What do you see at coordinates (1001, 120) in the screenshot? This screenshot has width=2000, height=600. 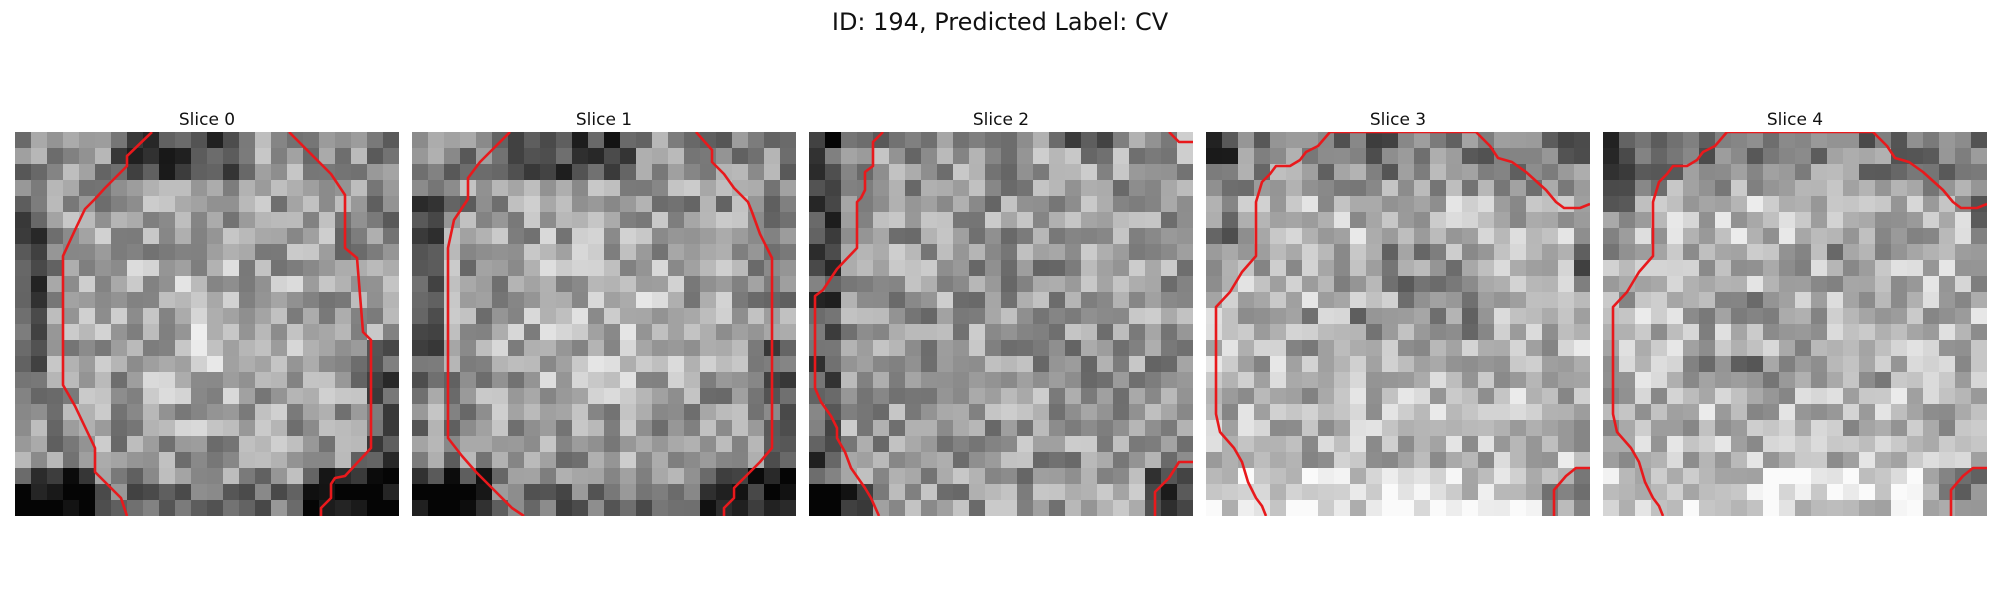 I see `slice-title: Slice 2` at bounding box center [1001, 120].